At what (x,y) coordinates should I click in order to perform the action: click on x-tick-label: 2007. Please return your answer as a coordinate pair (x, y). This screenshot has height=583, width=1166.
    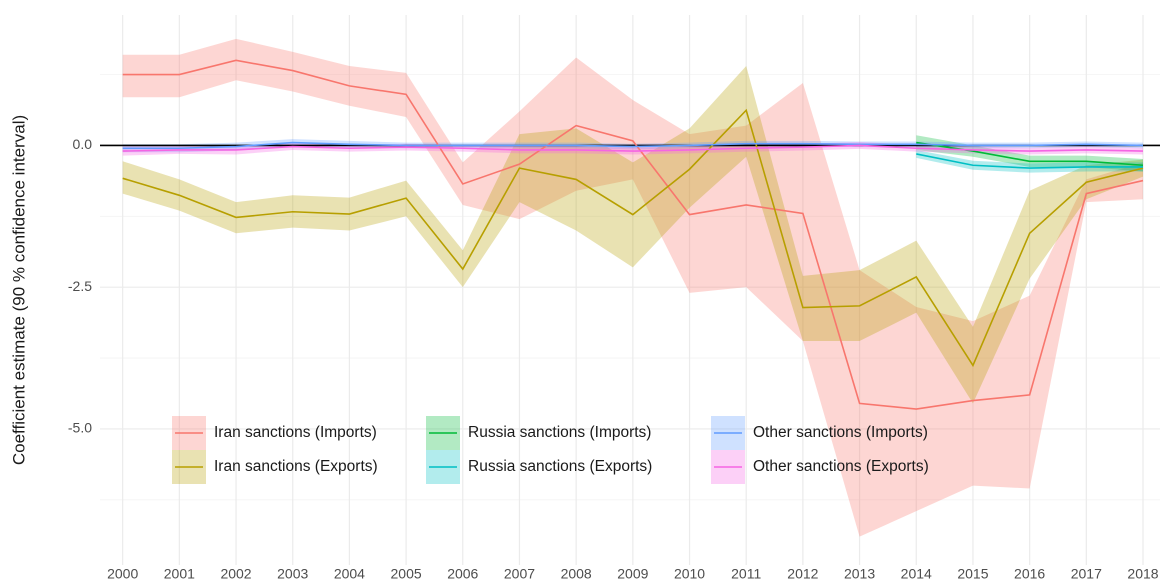
    Looking at the image, I should click on (519, 574).